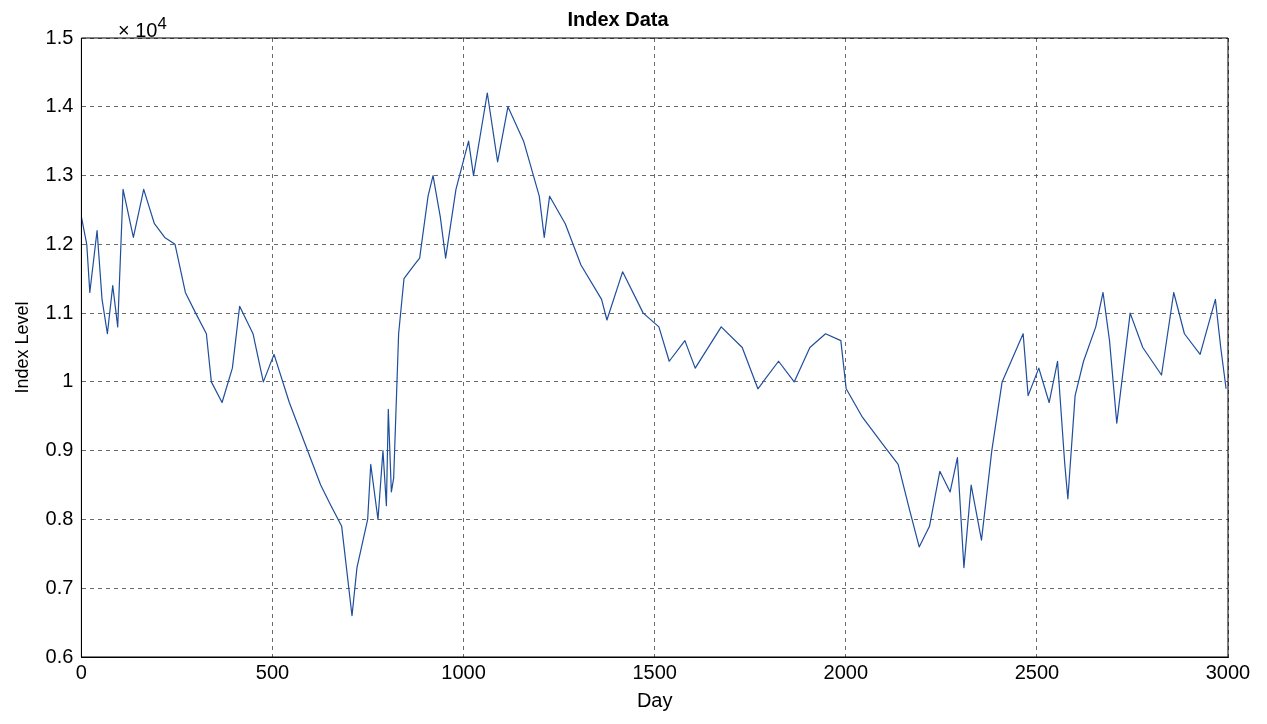 Image resolution: width=1267 pixels, height=724 pixels. Describe the element at coordinates (463, 671) in the screenshot. I see `x-tick-label: 1000` at that location.